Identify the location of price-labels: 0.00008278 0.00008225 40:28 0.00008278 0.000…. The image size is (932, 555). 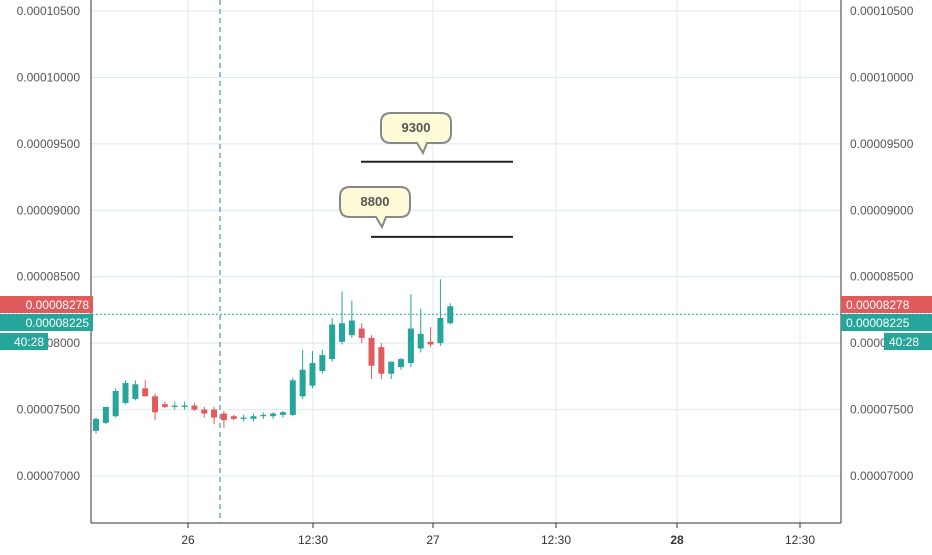
(466, 323).